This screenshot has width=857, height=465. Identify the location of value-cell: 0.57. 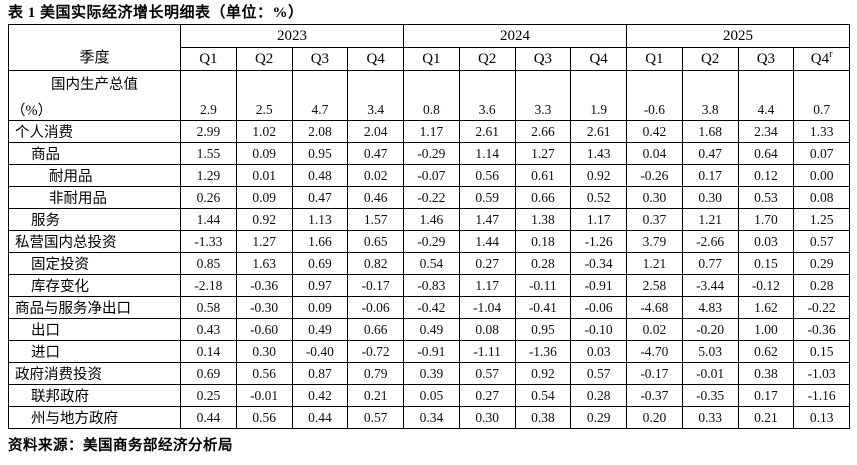
(821, 241).